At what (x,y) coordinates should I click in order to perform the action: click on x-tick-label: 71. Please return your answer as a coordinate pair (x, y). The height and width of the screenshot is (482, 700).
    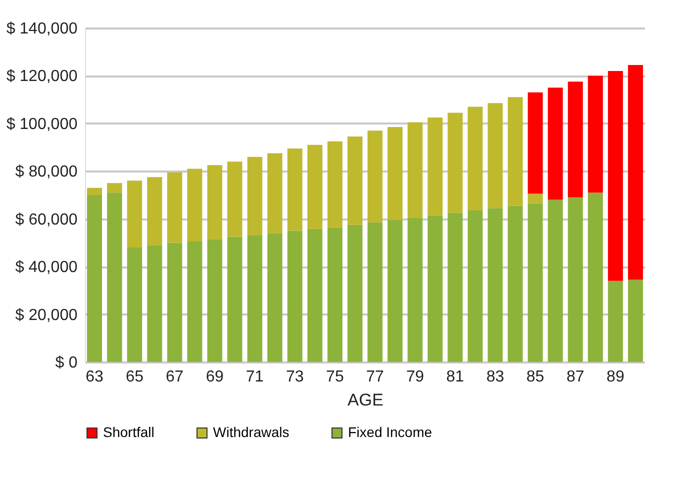
    Looking at the image, I should click on (255, 377).